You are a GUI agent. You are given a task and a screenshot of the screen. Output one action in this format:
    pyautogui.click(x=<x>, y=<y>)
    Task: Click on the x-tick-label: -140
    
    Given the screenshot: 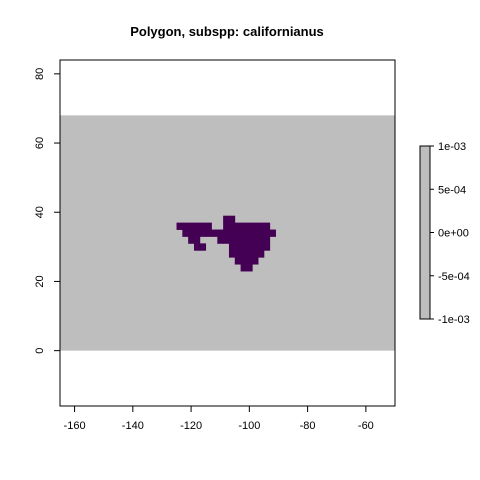 What is the action you would take?
    pyautogui.click(x=133, y=426)
    